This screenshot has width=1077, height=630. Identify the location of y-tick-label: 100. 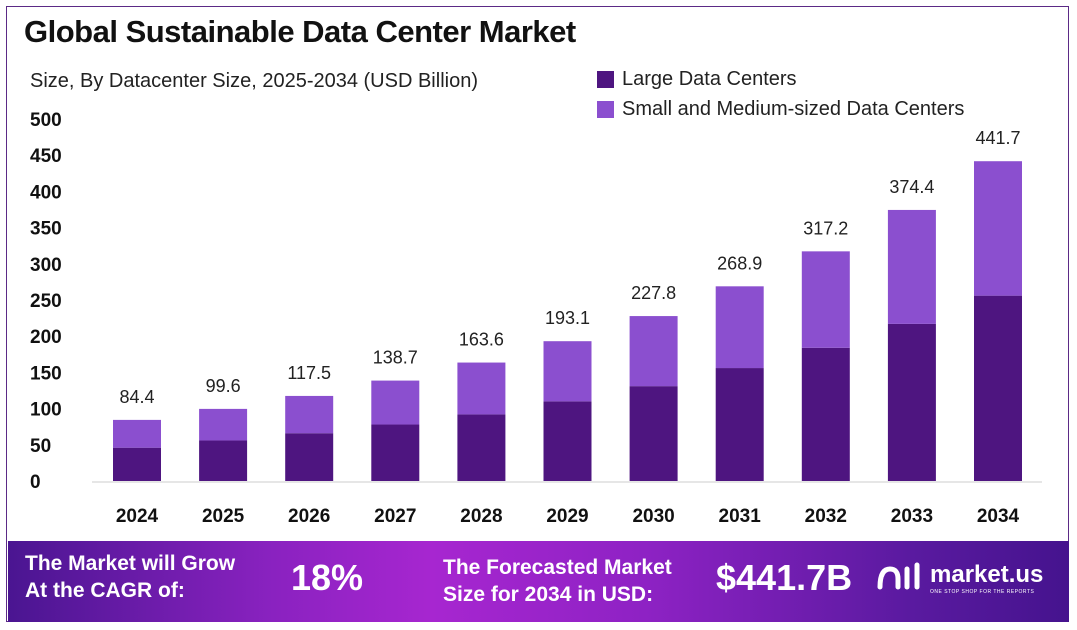
(46, 410).